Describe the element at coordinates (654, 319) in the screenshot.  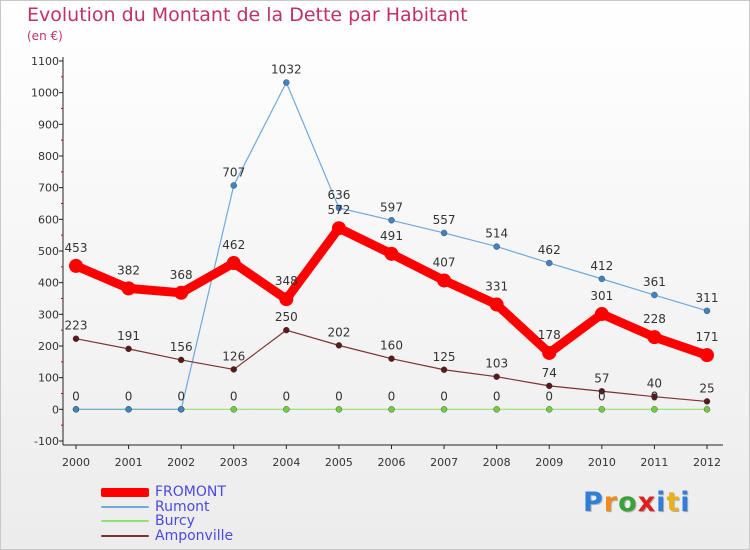
I see `data-label-fromont: 228` at that location.